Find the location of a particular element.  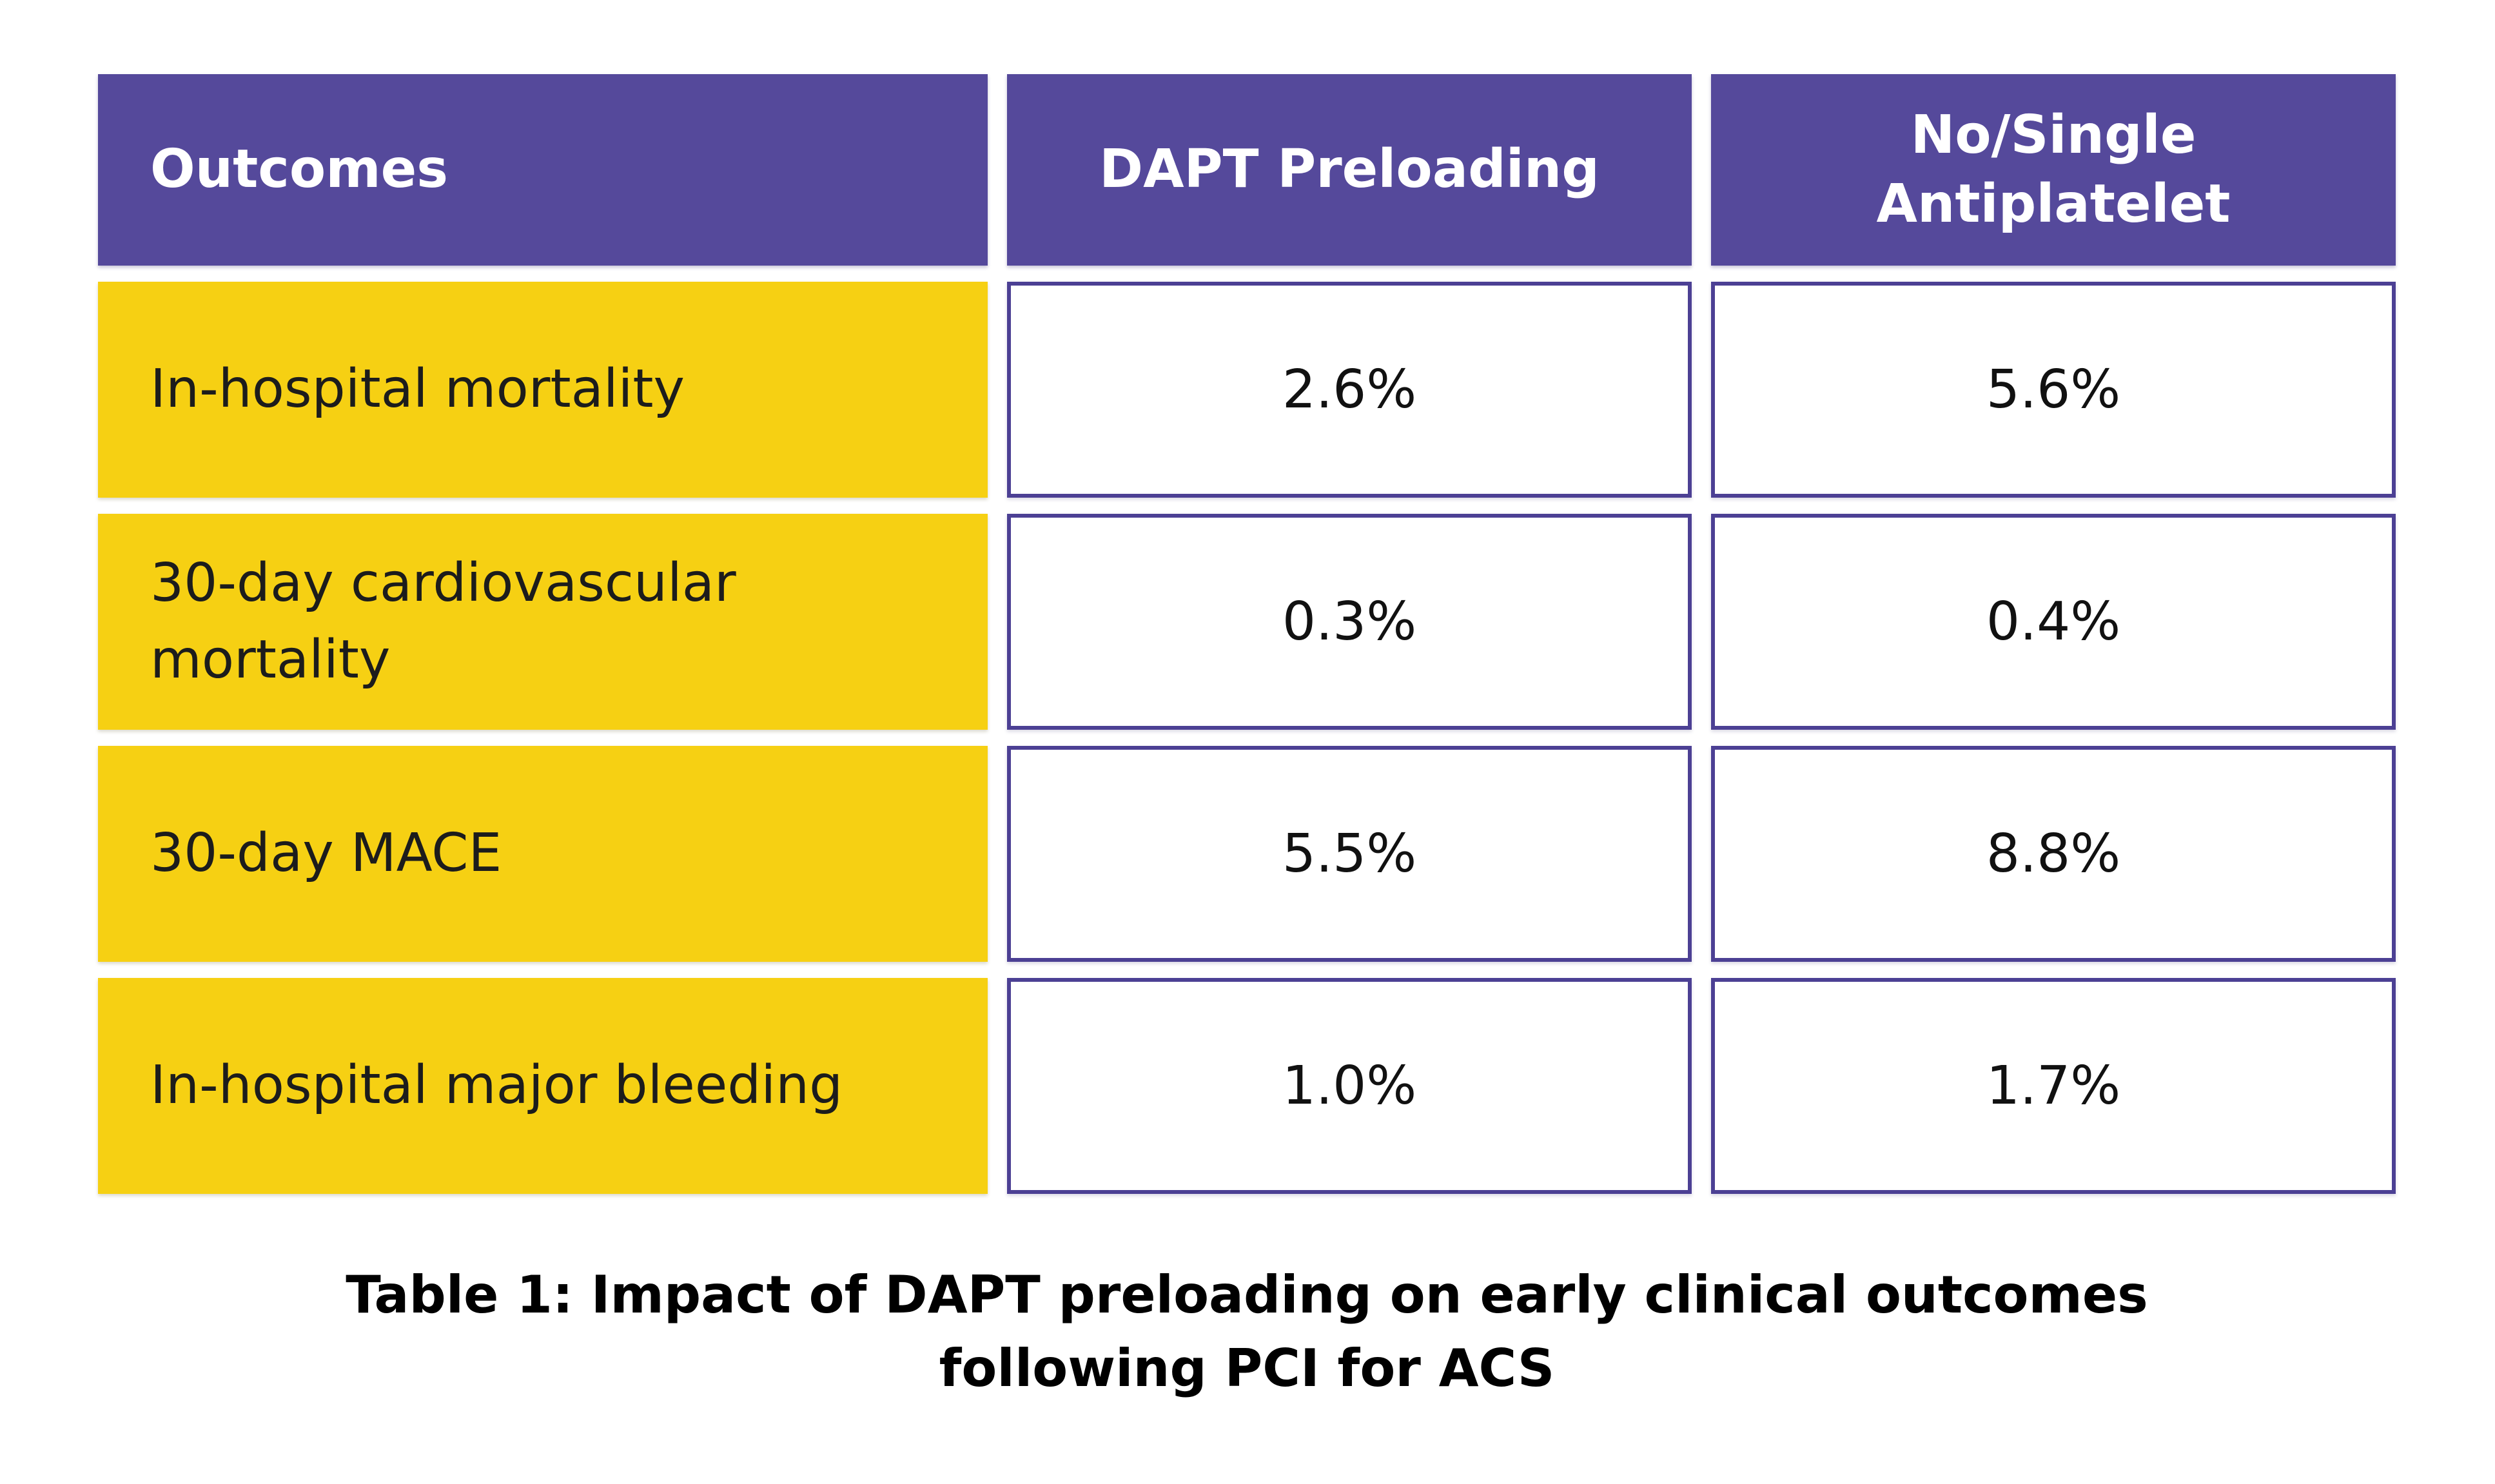

row-label-30-day-cardiovascular-mortality: 30-day cardiovascular mortality is located at coordinates (543, 622).